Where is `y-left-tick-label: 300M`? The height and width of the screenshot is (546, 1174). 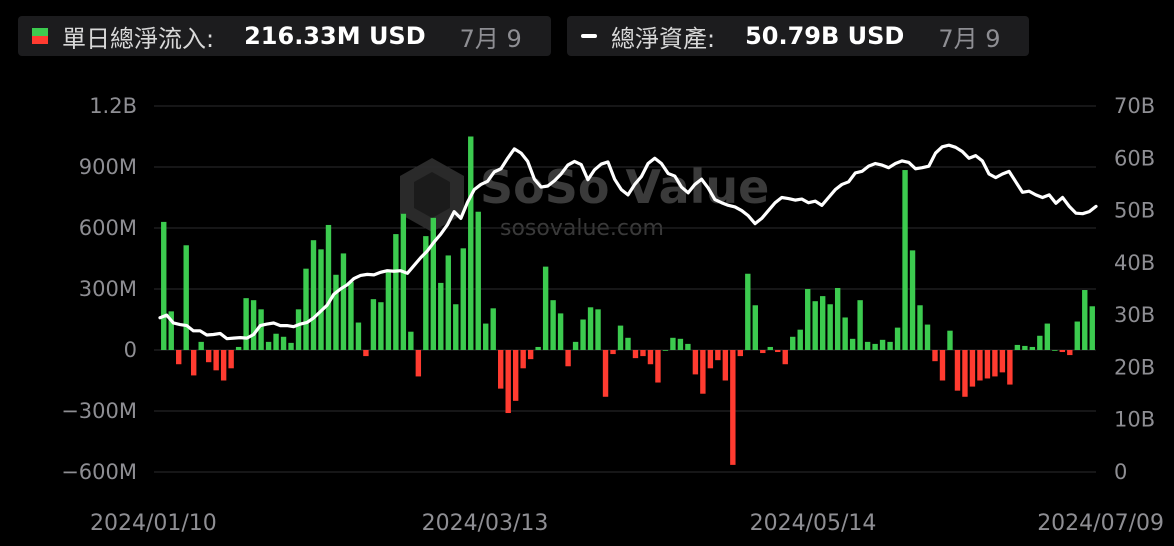 y-left-tick-label: 300M is located at coordinates (108, 289).